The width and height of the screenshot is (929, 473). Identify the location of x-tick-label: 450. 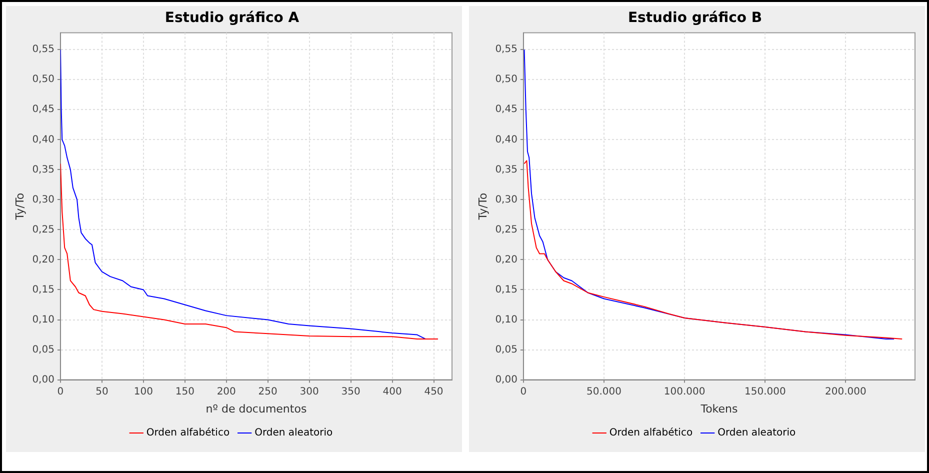
(434, 392).